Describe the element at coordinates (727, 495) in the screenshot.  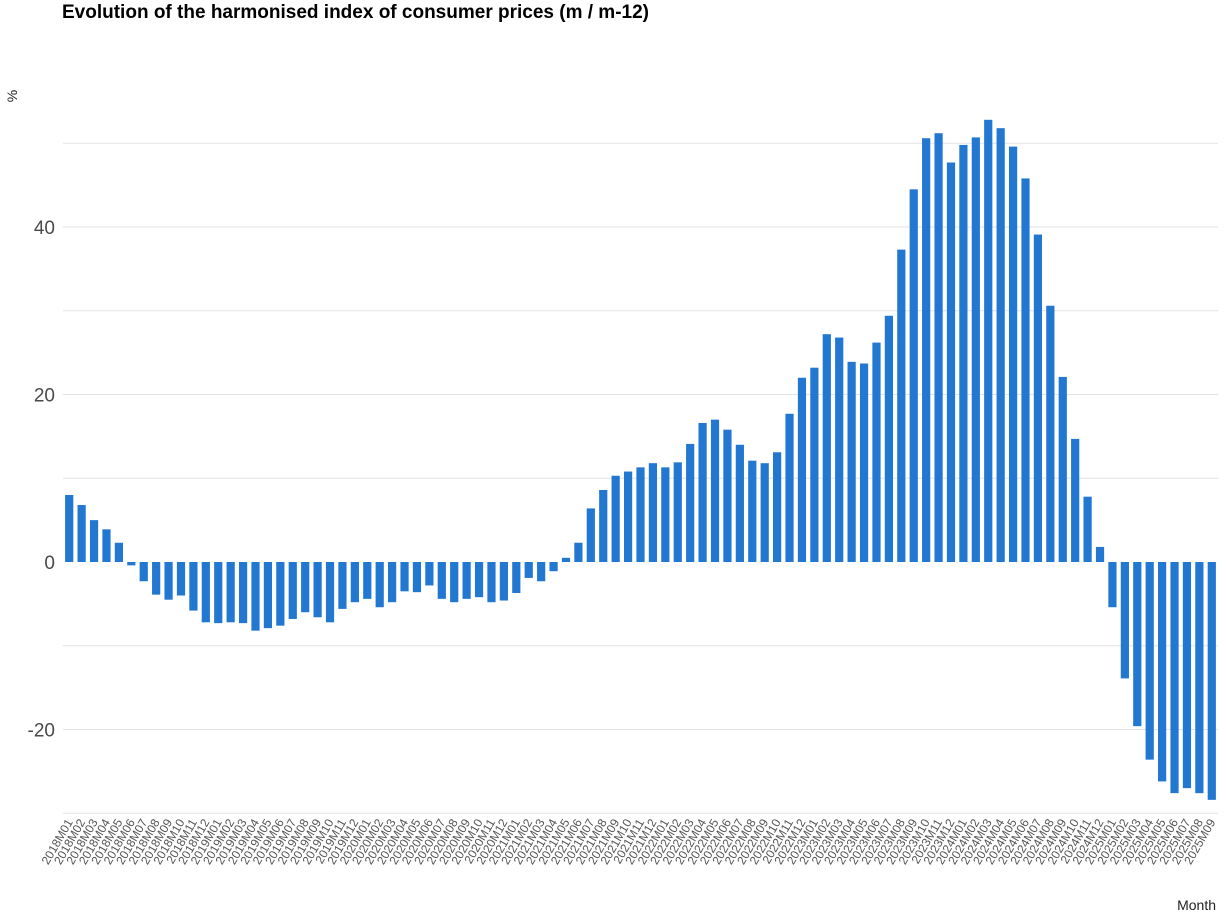
I see `bar-2022M06` at that location.